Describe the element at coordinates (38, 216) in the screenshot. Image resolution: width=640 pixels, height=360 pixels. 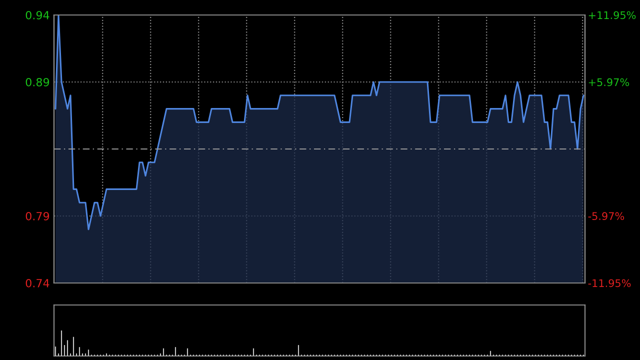
I see `y-tick-label: 0.79` at that location.